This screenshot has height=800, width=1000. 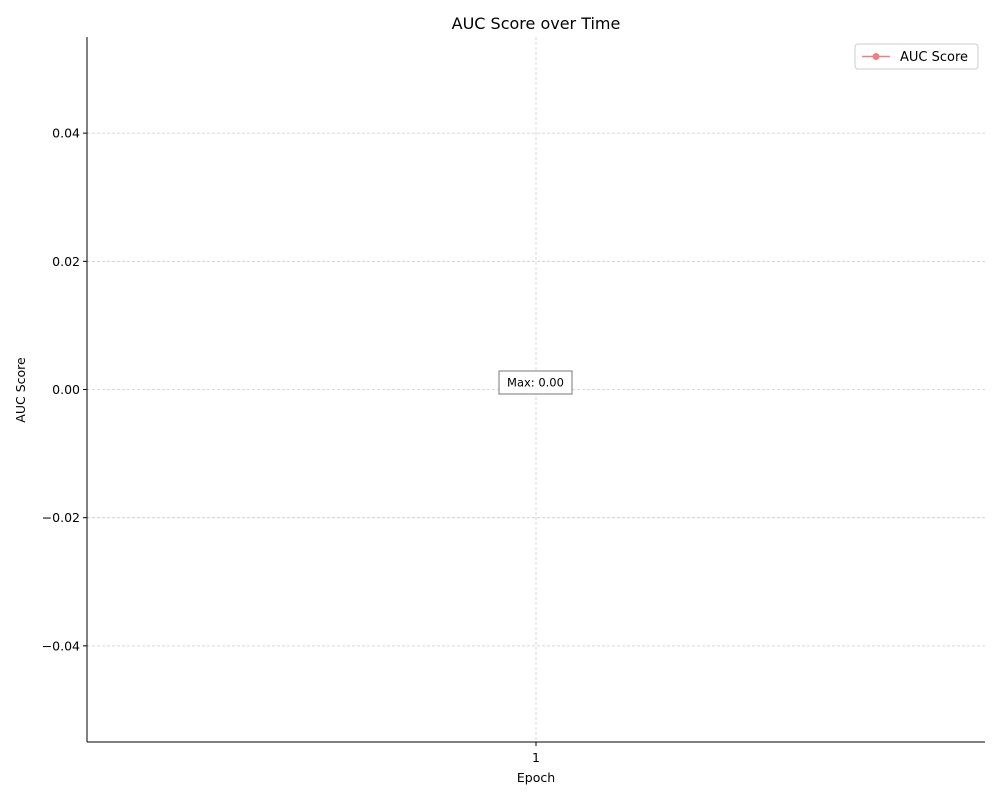 What do you see at coordinates (876, 56) in the screenshot?
I see `legend-marker-swatch` at bounding box center [876, 56].